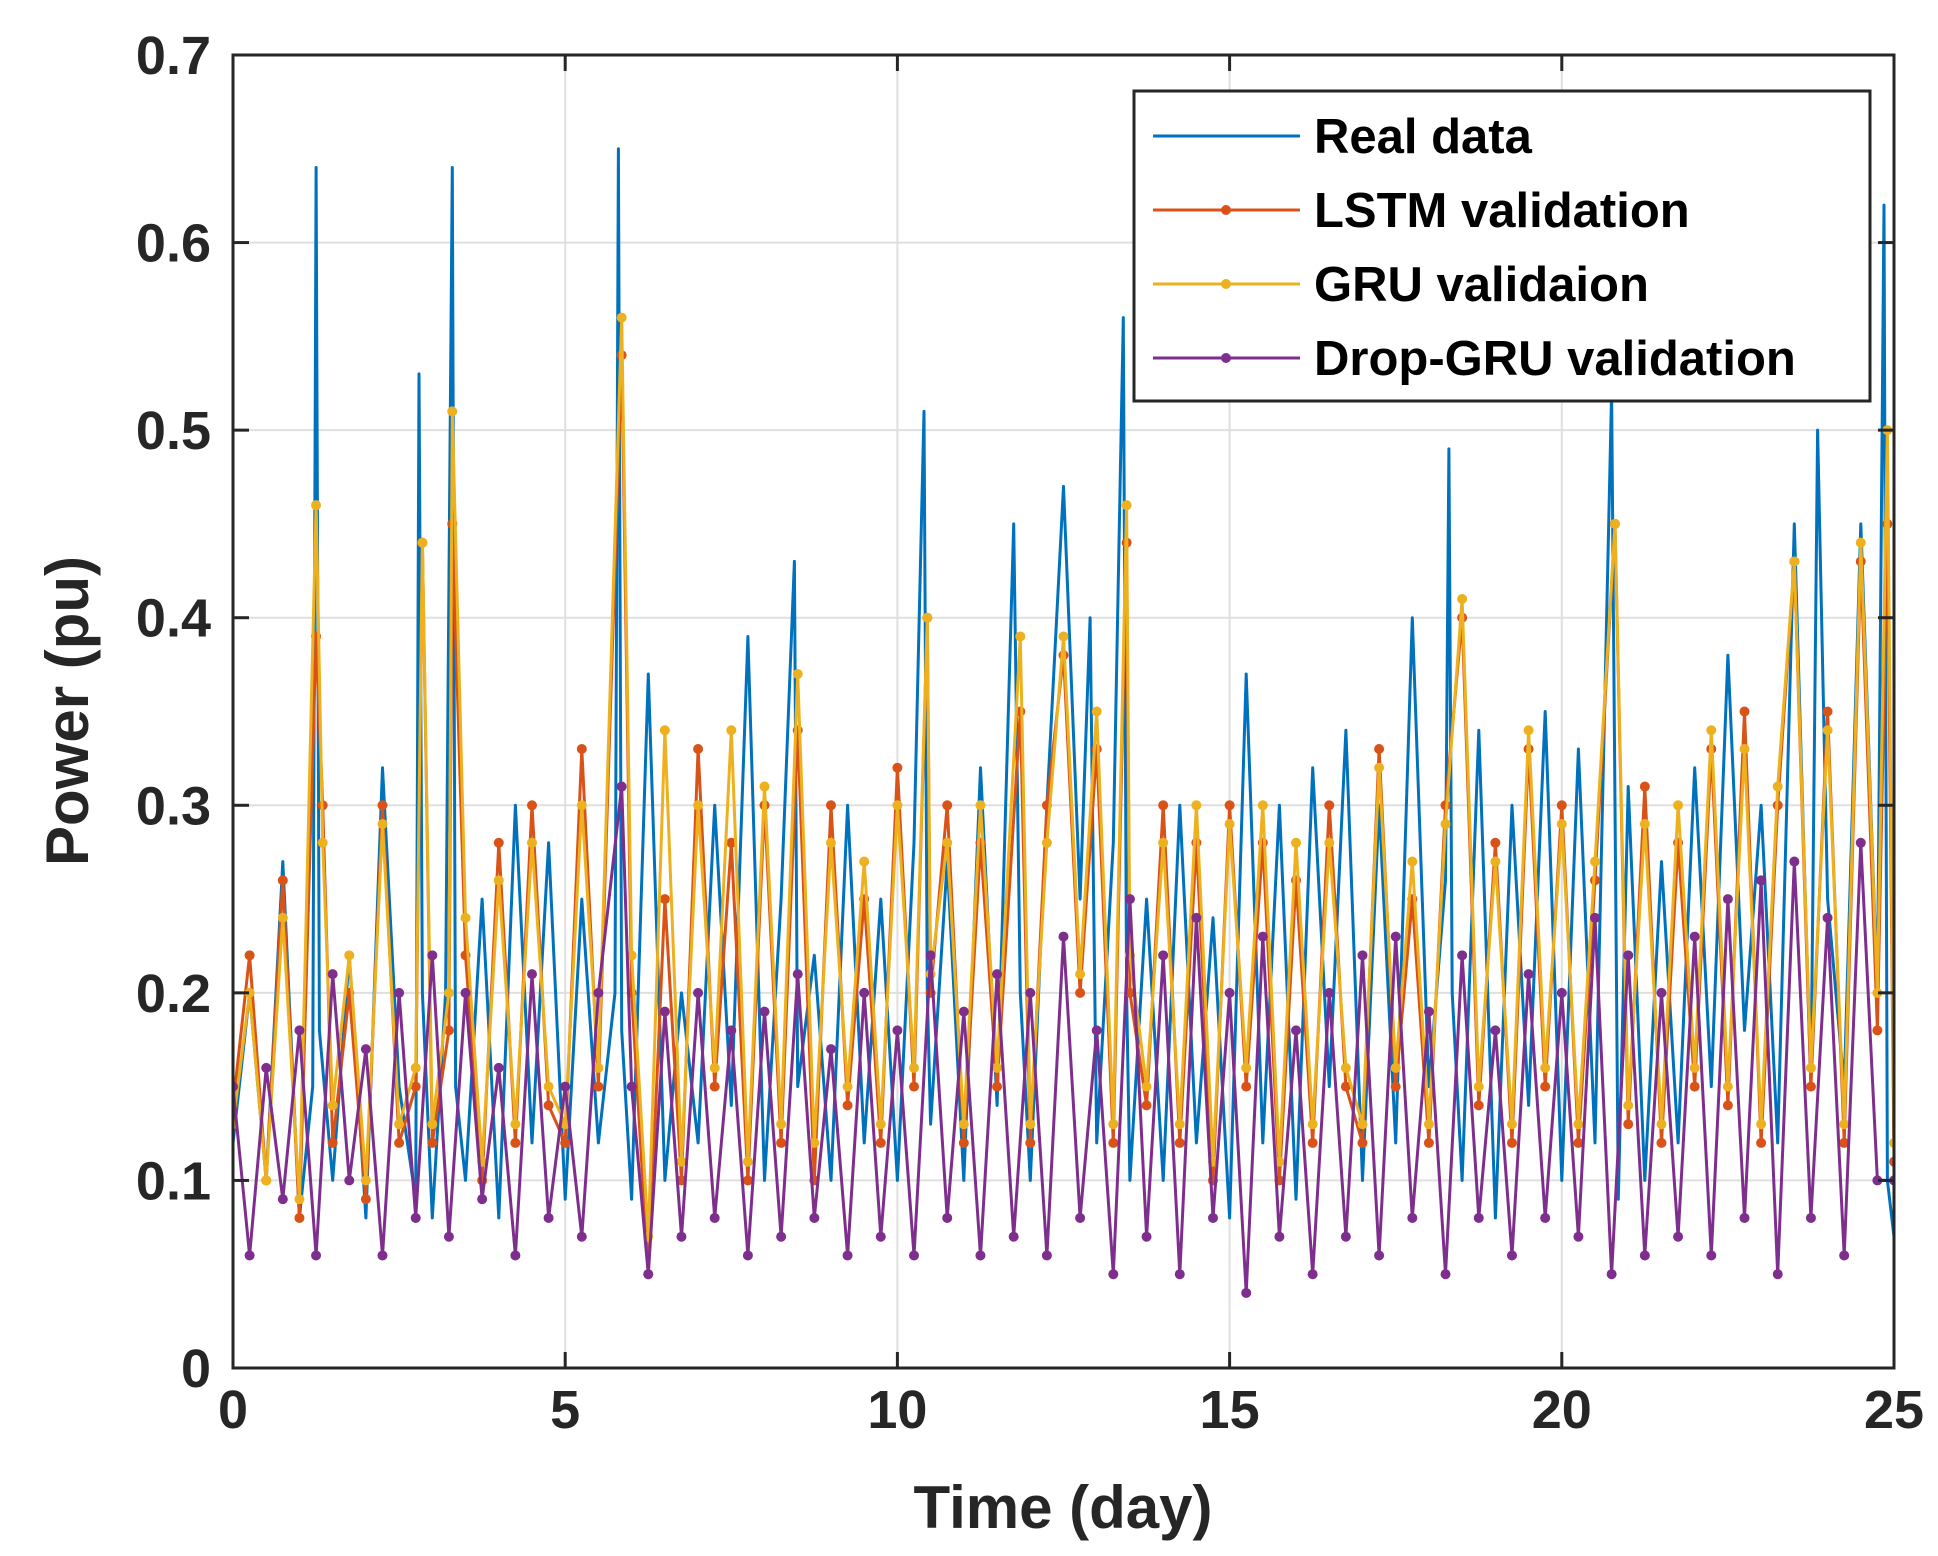 The height and width of the screenshot is (1556, 1938). Describe the element at coordinates (1421, 211) in the screenshot. I see `legend-entry-lstm-validation: LSTM validation` at that location.